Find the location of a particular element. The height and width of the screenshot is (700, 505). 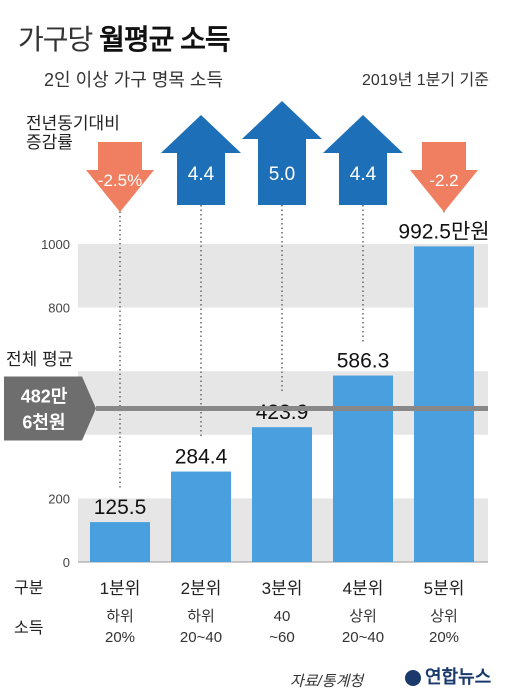

value-label: 992.5만원 is located at coordinates (443, 231).